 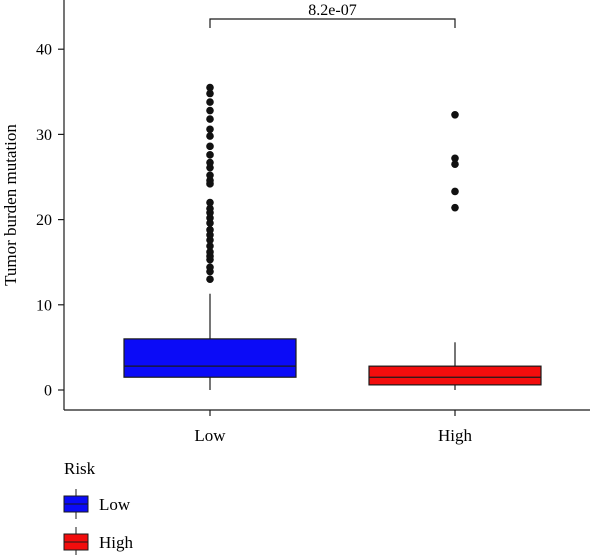 I want to click on y-ticks: 0 10 20 30 40, so click(x=50, y=221).